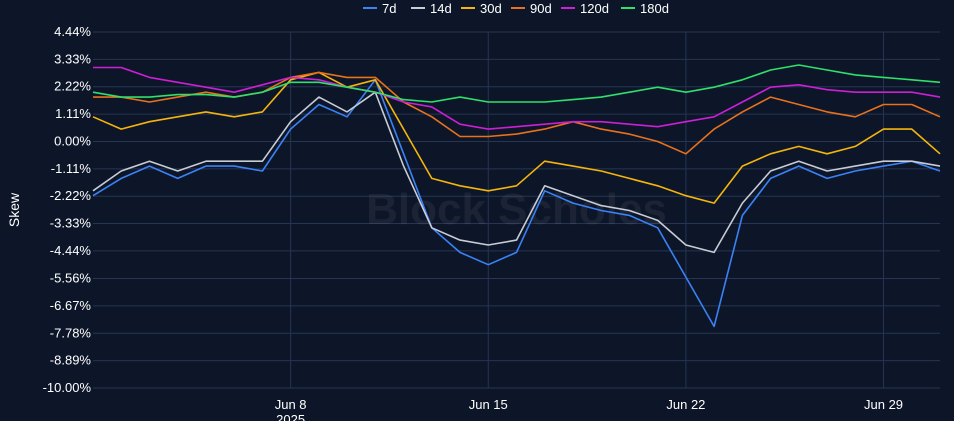 This screenshot has height=421, width=954. I want to click on y-tick-label: 0.00%, so click(72, 140).